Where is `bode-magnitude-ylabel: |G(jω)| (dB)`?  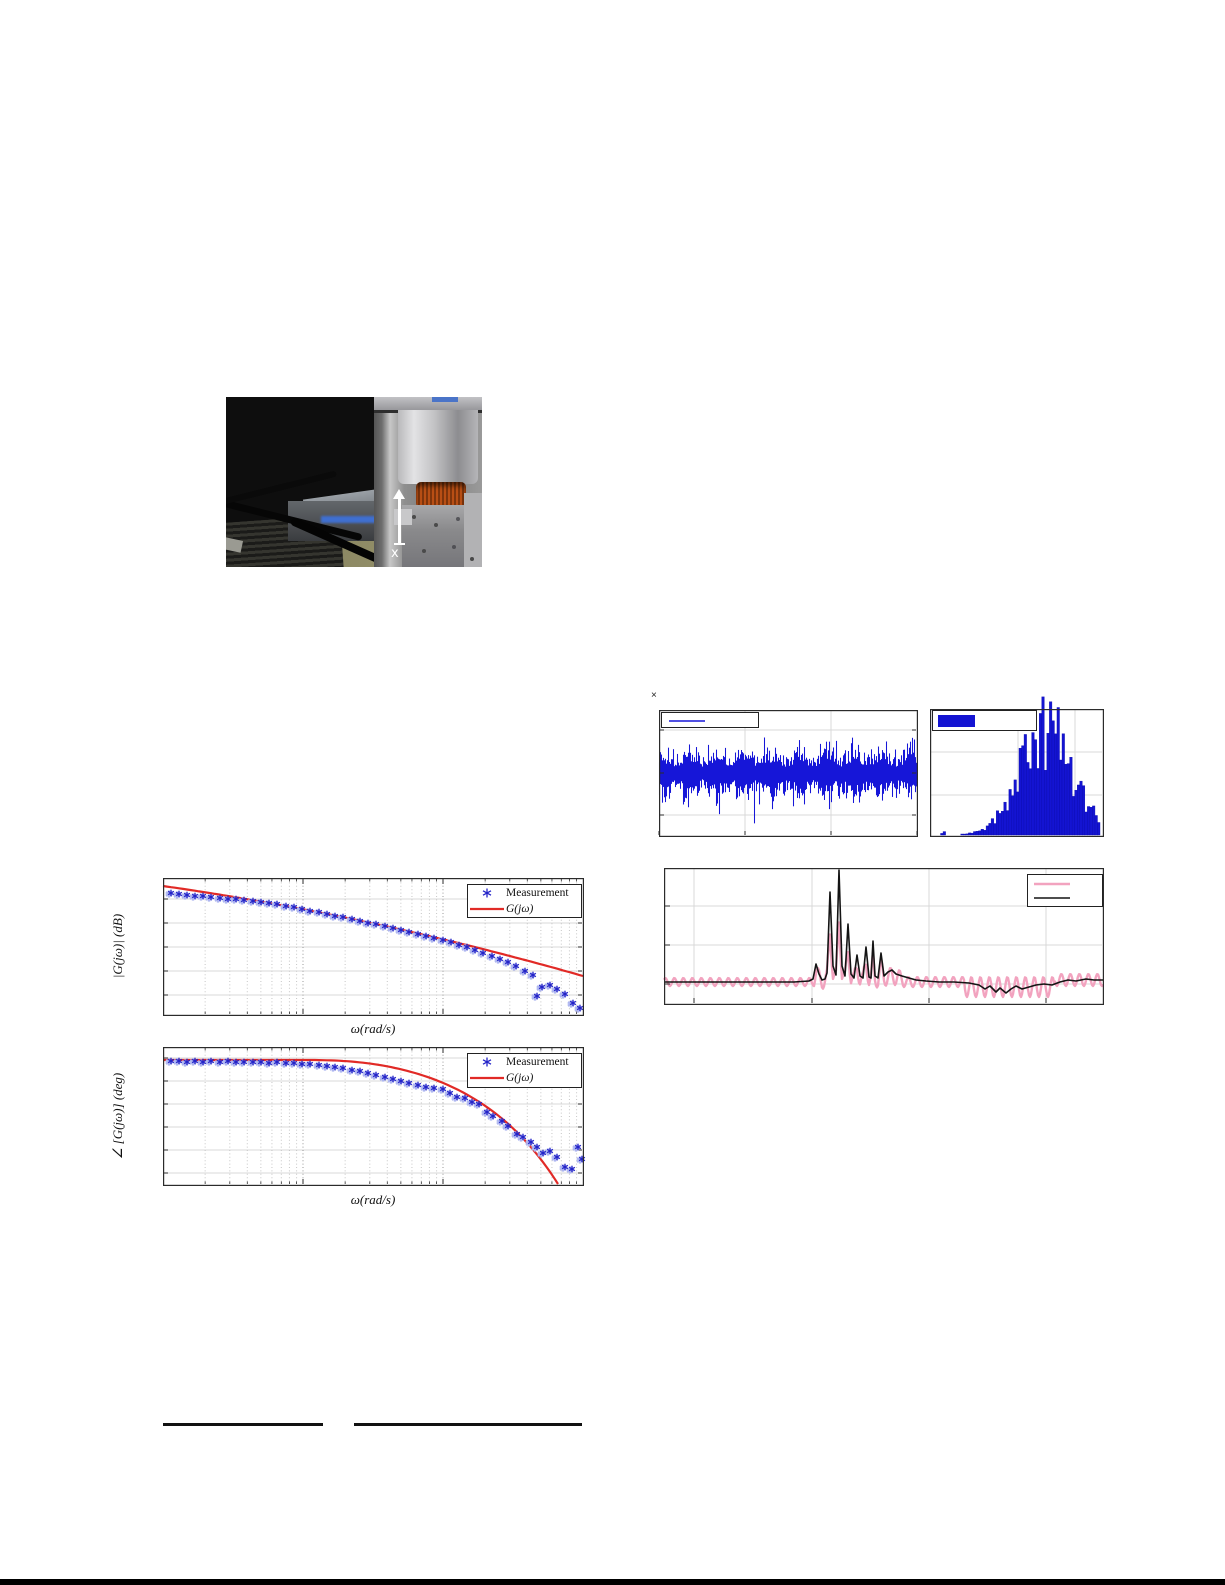
bode-magnitude-ylabel: |G(jω)| (dB) is located at coordinates (117, 946).